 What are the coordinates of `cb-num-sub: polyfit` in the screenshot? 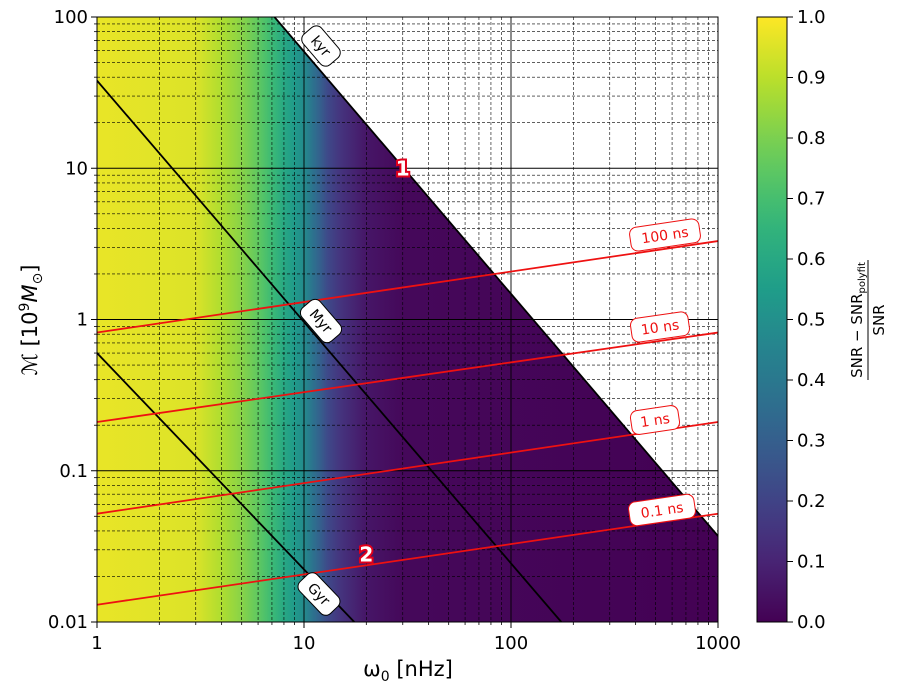 It's located at (862, 277).